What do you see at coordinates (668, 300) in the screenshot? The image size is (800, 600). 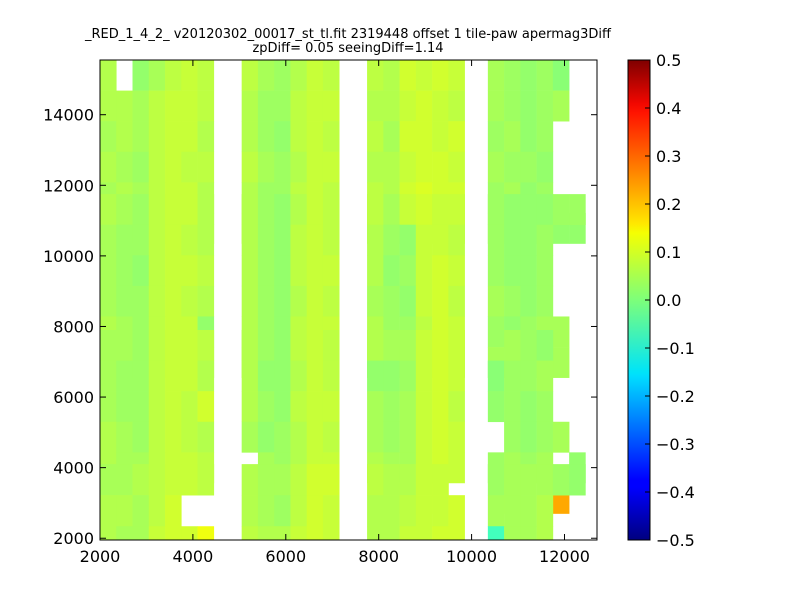 I see `colorbar-tick-label: 0.0` at bounding box center [668, 300].